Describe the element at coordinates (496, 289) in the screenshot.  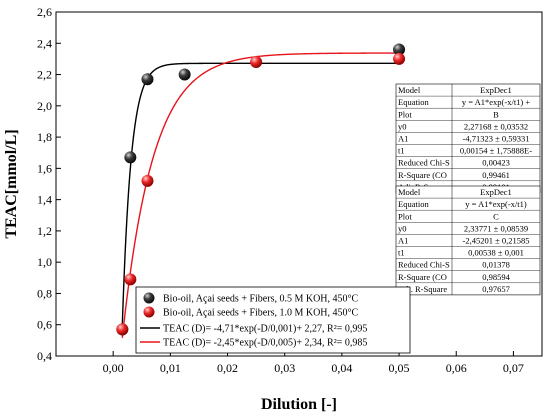
I see `fit-table-cell-value: 0,97657` at that location.